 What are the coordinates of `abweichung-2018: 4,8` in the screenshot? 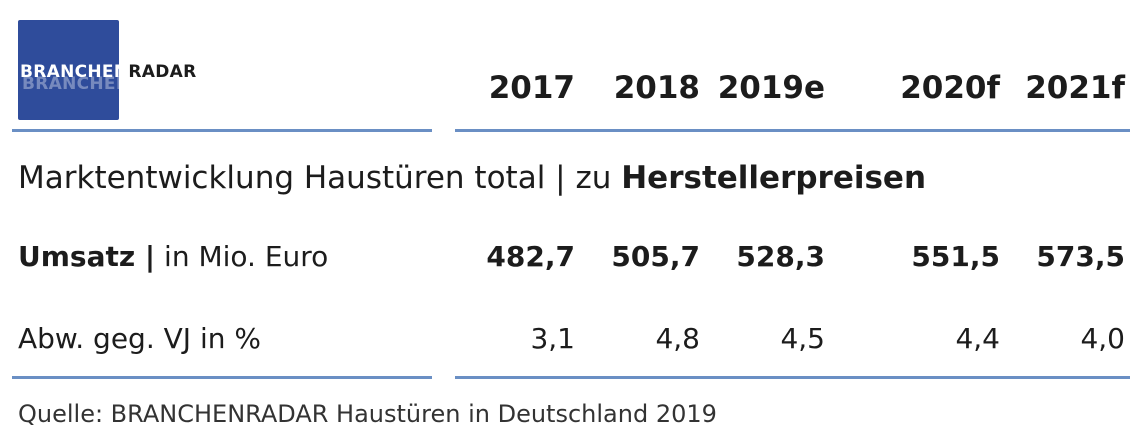 It's located at (677, 338).